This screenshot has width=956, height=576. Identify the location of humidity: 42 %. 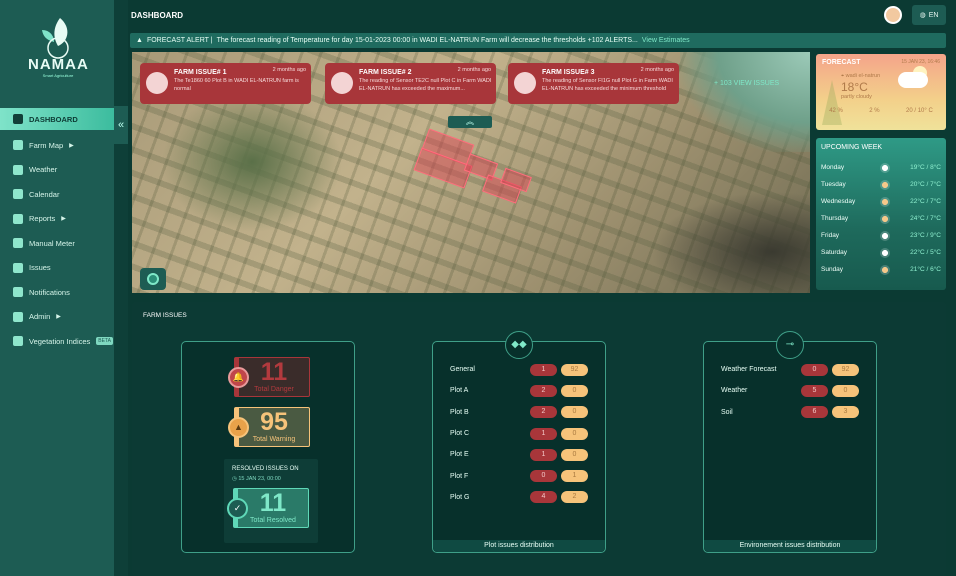
(836, 111).